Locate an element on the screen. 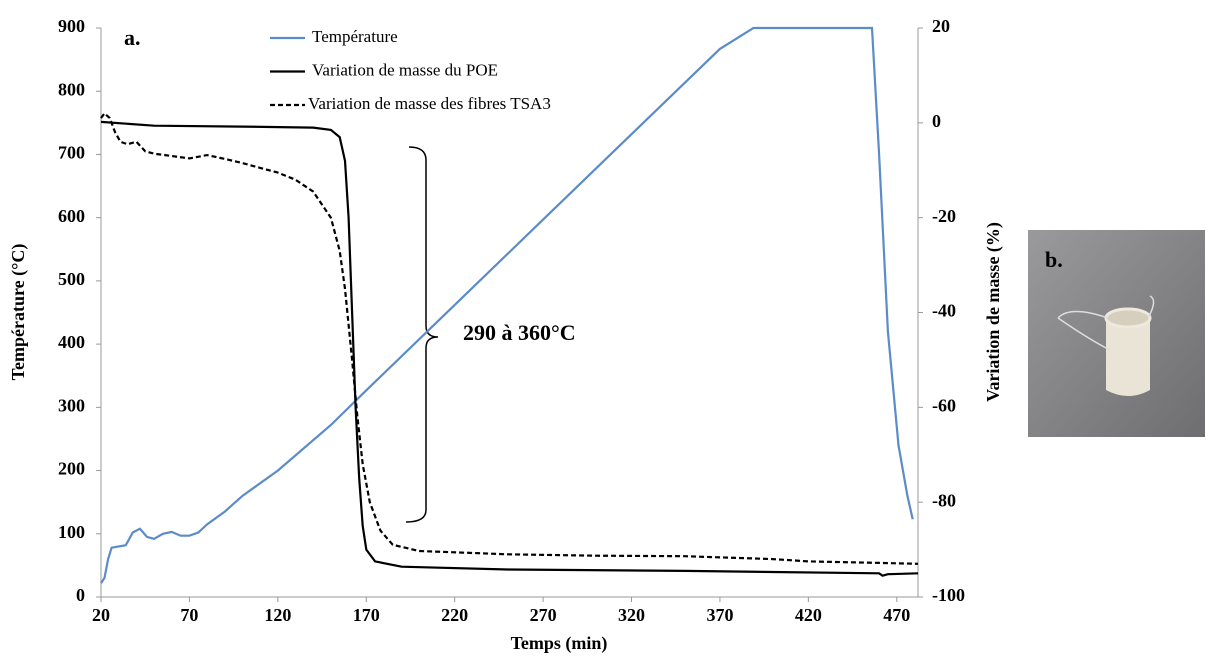 The image size is (1206, 662). bracket is located at coordinates (422, 334).